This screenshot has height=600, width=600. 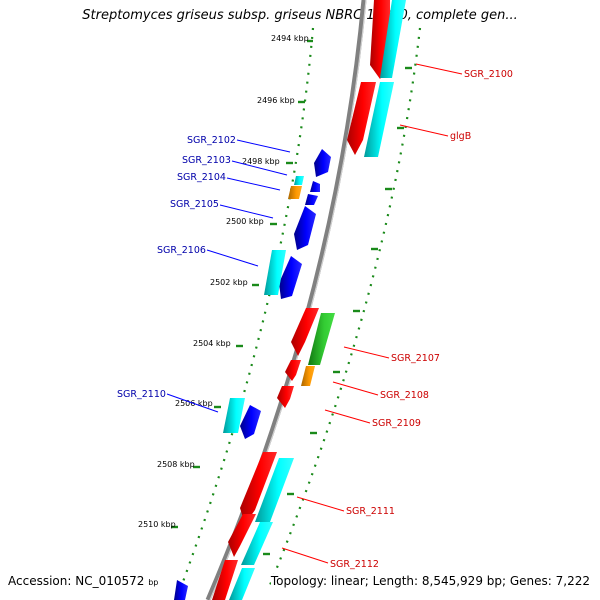 What do you see at coordinates (206, 160) in the screenshot?
I see `gene-label-SGR_2103: SGR_2103` at bounding box center [206, 160].